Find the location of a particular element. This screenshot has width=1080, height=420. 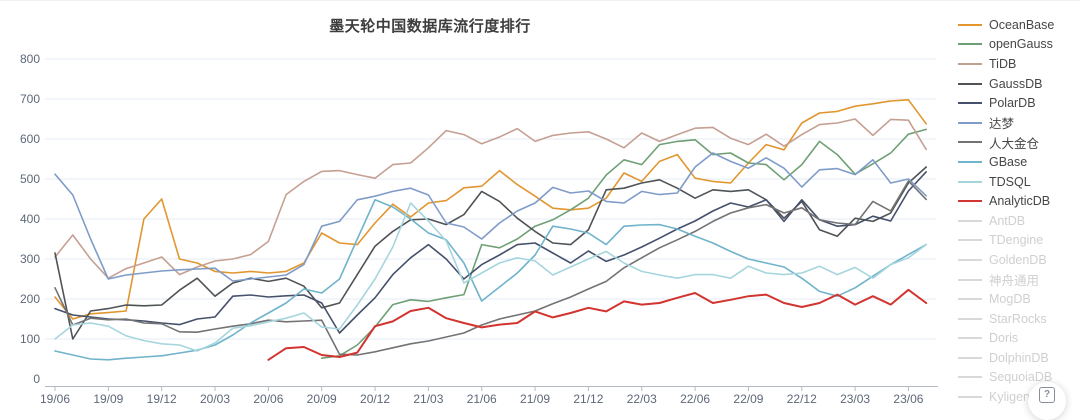

legend-item-AnalyticDB: AnalyticDB is located at coordinates (1019, 201).